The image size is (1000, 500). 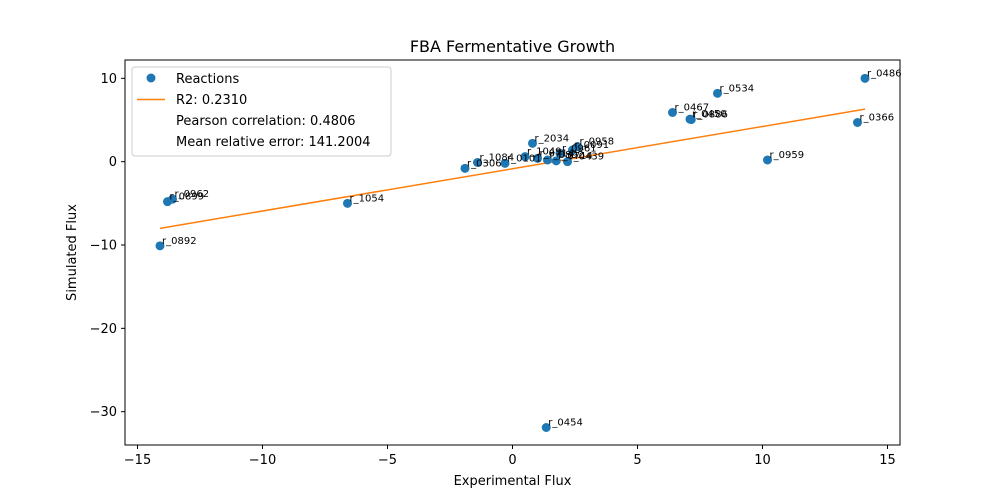 I want to click on x-tick-label: −10, so click(x=262, y=460).